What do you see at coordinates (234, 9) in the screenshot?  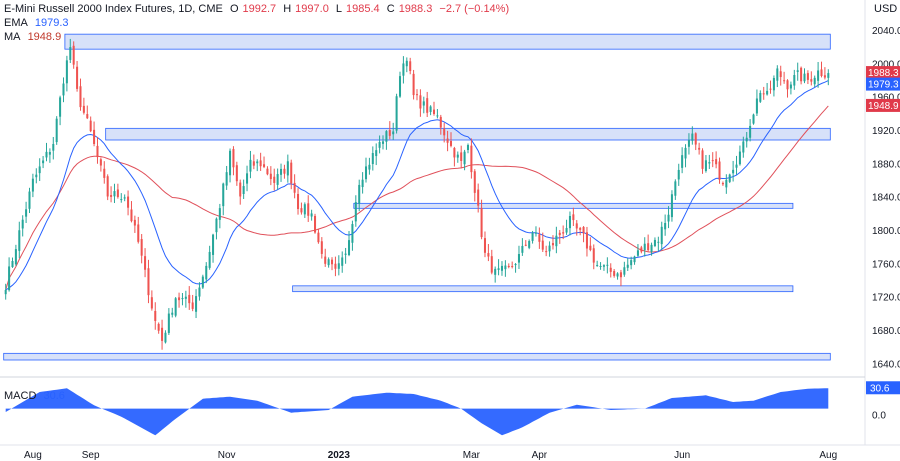 I see `open-key: O` at bounding box center [234, 9].